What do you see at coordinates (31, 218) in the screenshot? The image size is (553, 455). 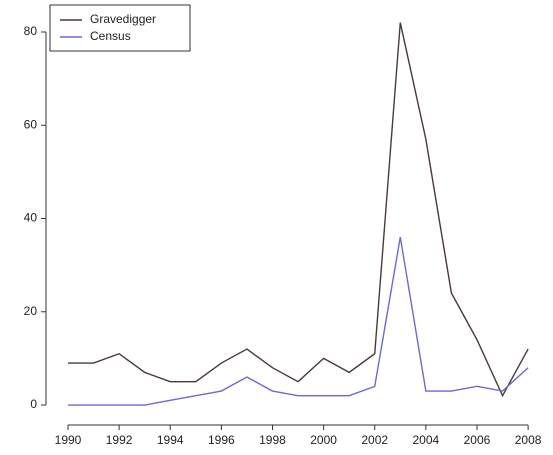 I see `y-tick-label: 40` at bounding box center [31, 218].